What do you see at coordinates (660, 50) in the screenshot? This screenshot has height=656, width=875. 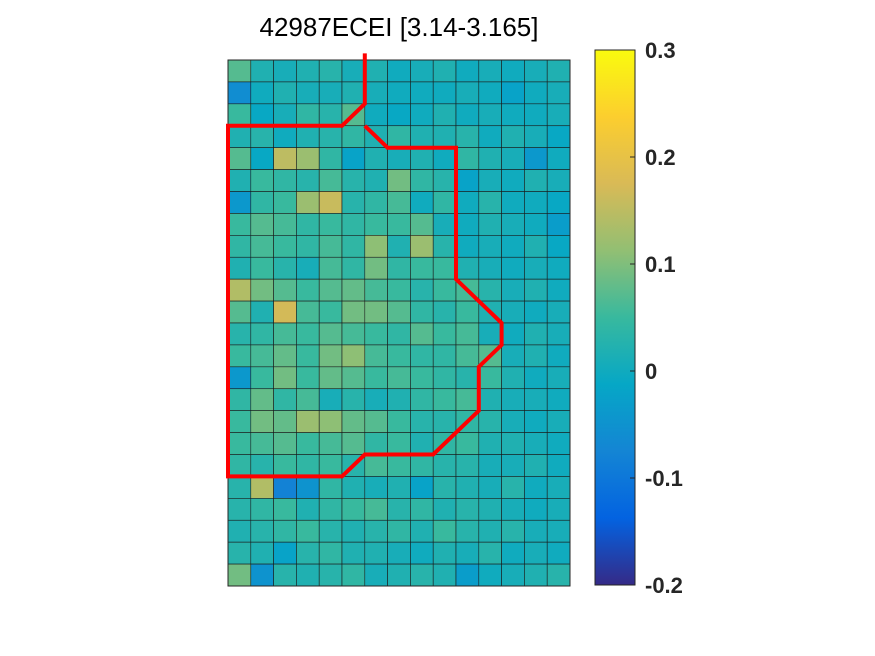 I see `colorbar-tick-label: 0.3` at bounding box center [660, 50].